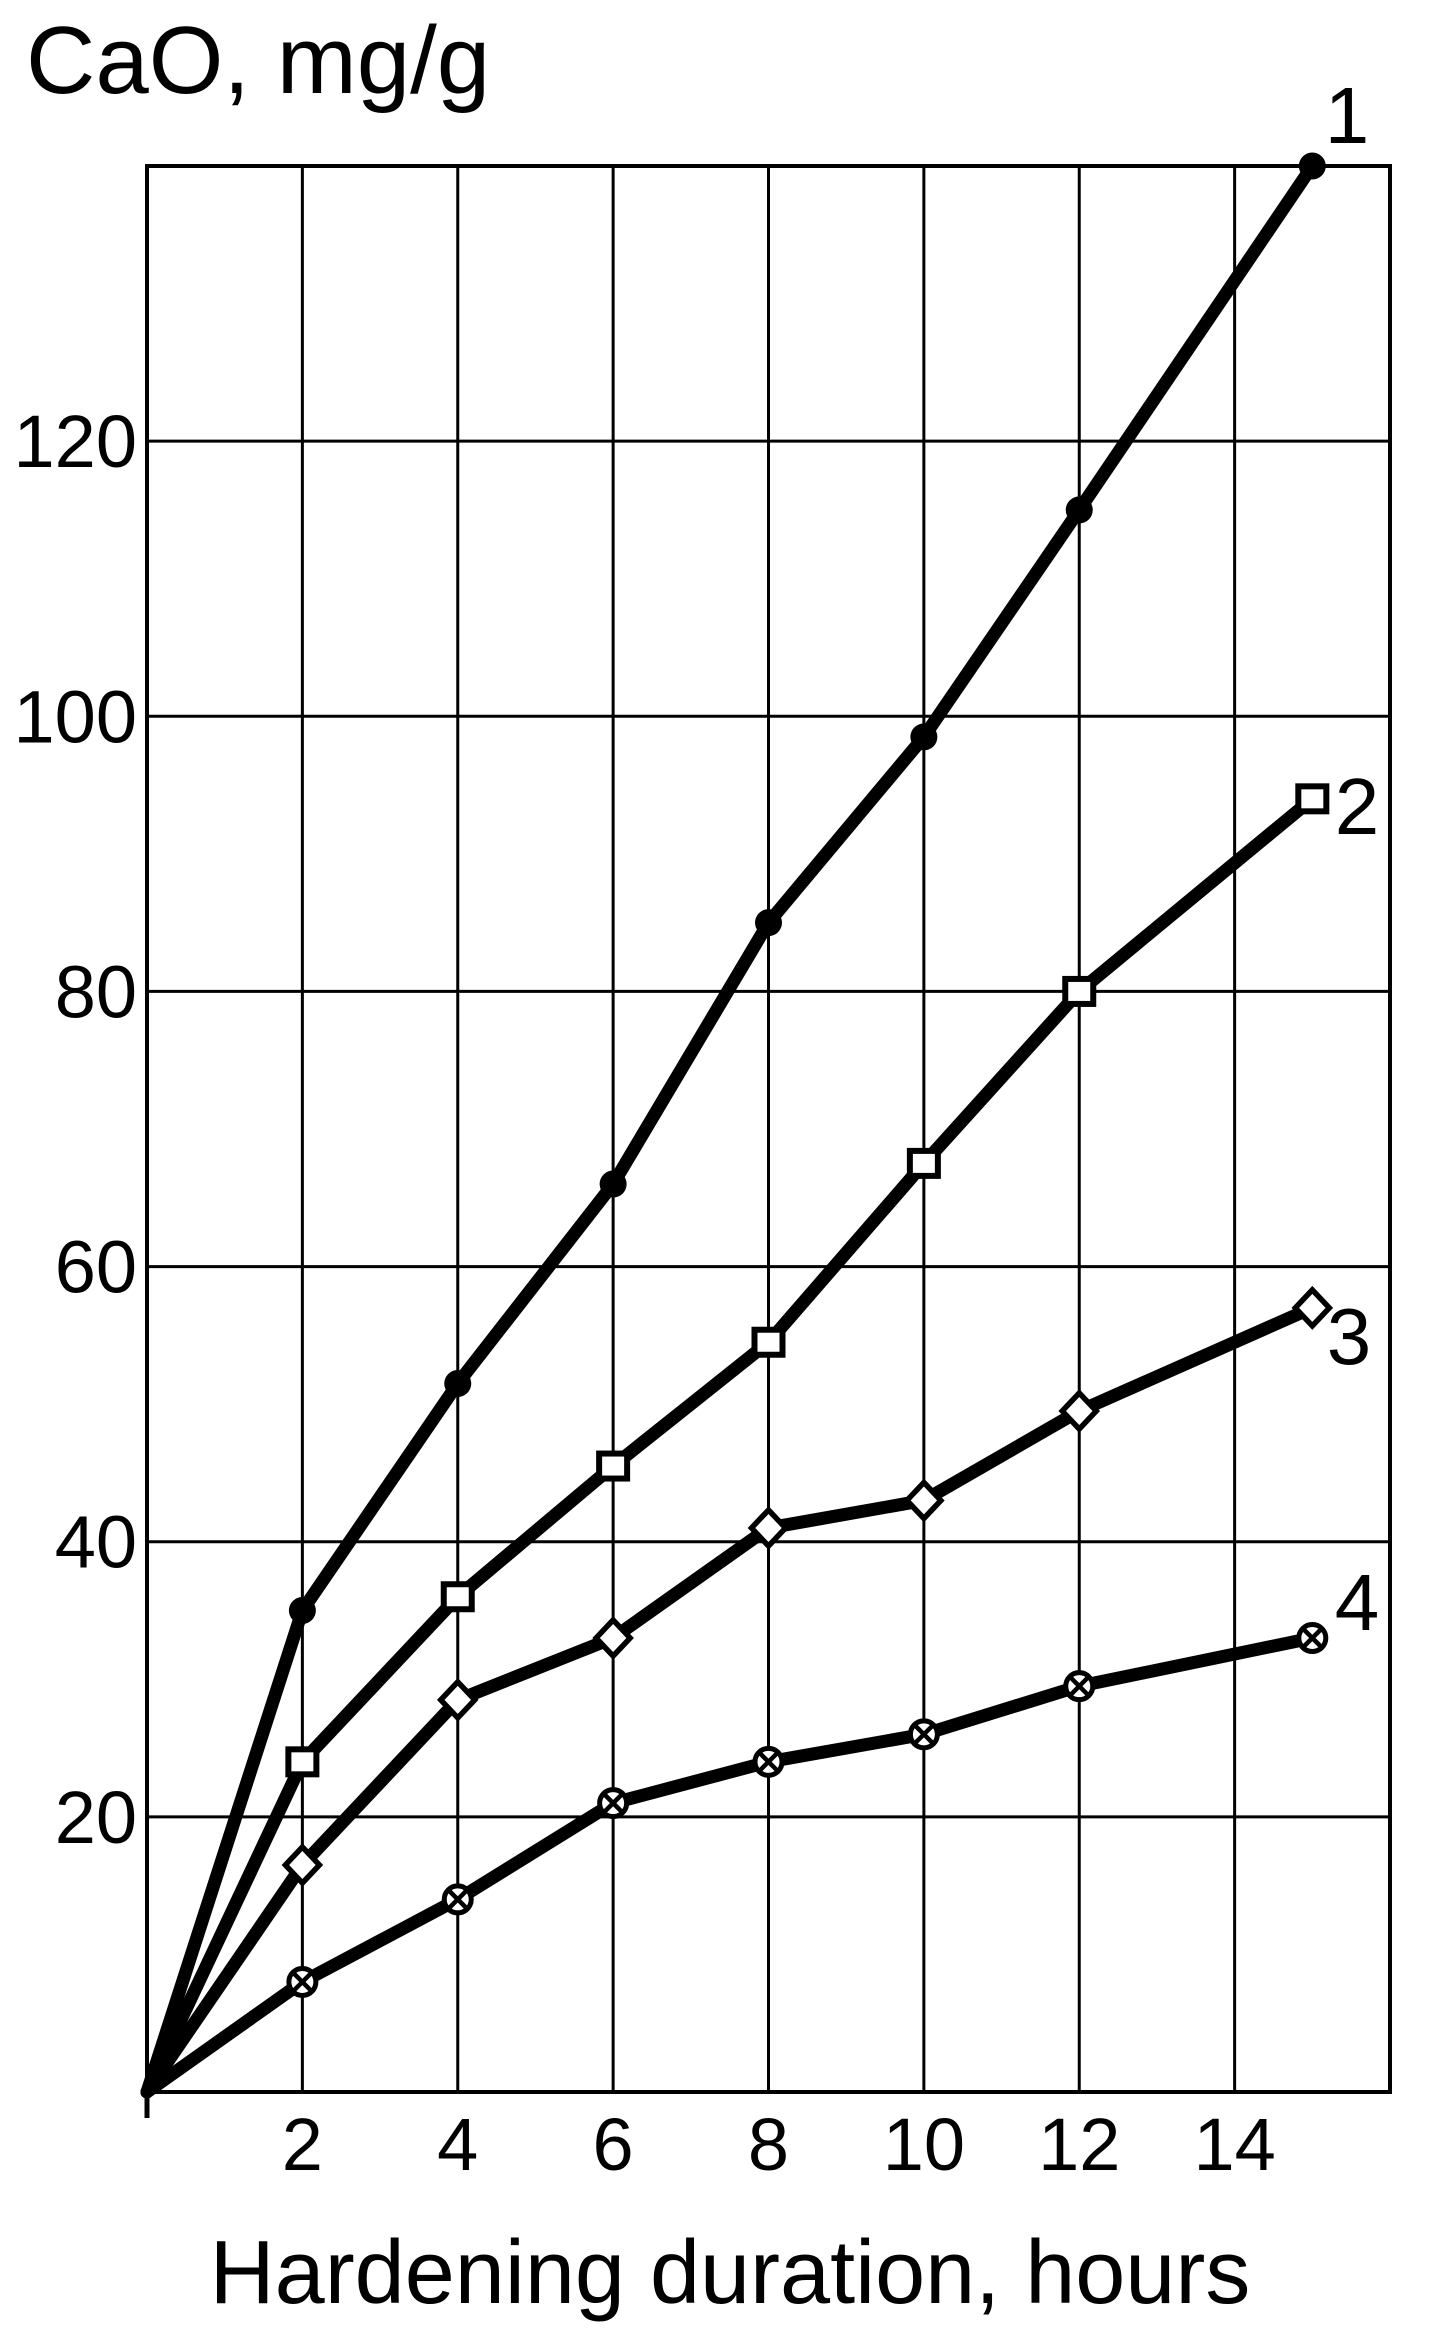 This screenshot has width=1452, height=2349. Describe the element at coordinates (1357, 1602) in the screenshot. I see `series-label-4: 4` at that location.